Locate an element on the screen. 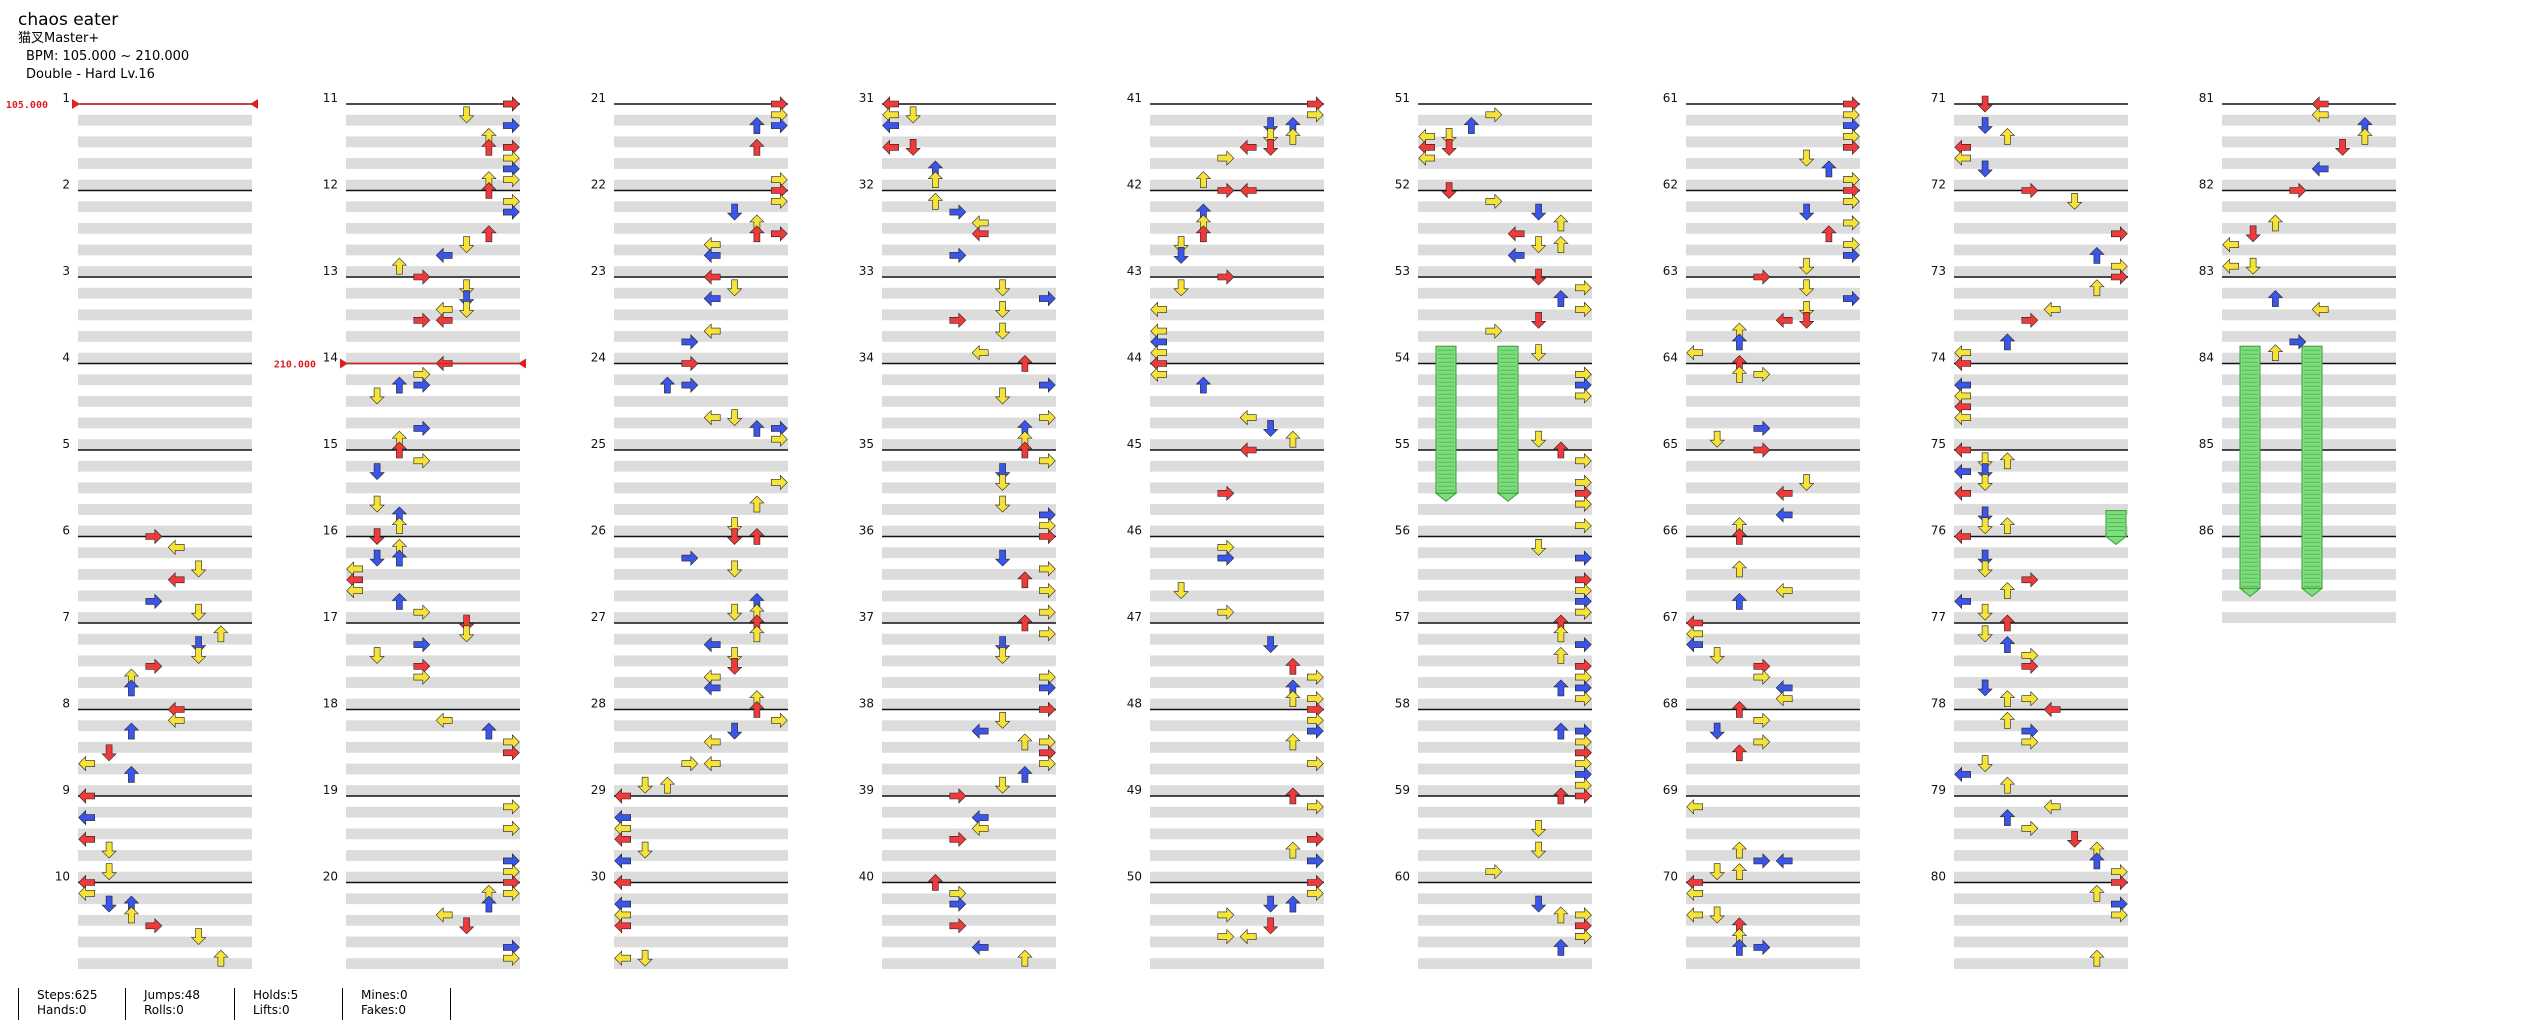 The image size is (2542, 1024). stats-end-divider is located at coordinates (450, 1004).